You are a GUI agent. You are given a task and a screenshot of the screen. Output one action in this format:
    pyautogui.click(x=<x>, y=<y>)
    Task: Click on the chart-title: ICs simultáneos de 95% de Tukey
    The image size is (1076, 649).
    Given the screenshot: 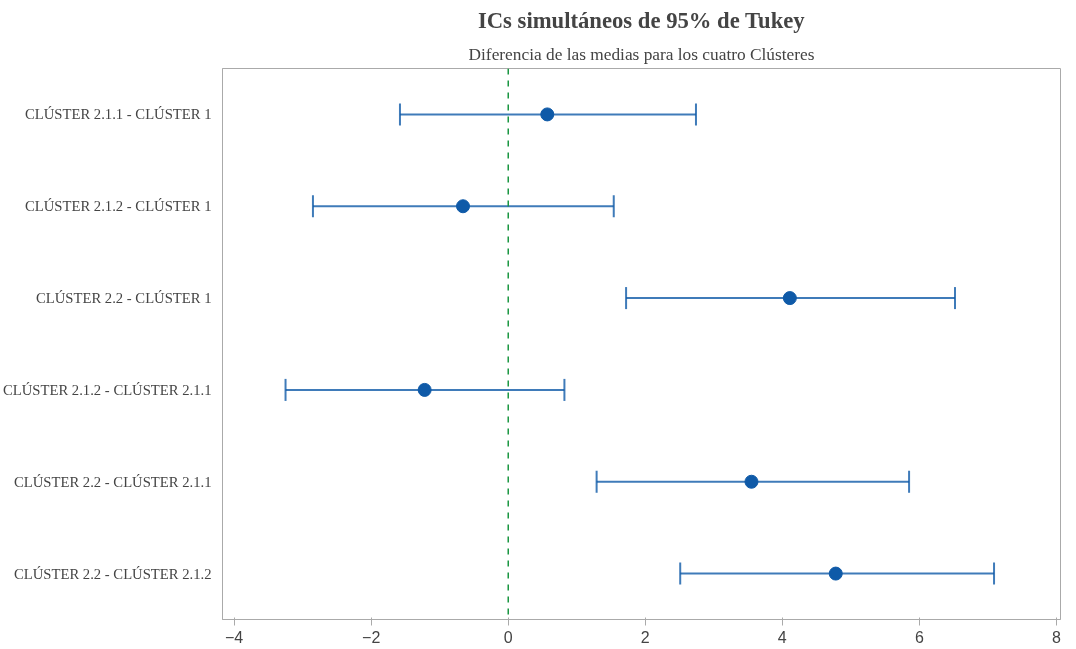 What is the action you would take?
    pyautogui.click(x=641, y=20)
    